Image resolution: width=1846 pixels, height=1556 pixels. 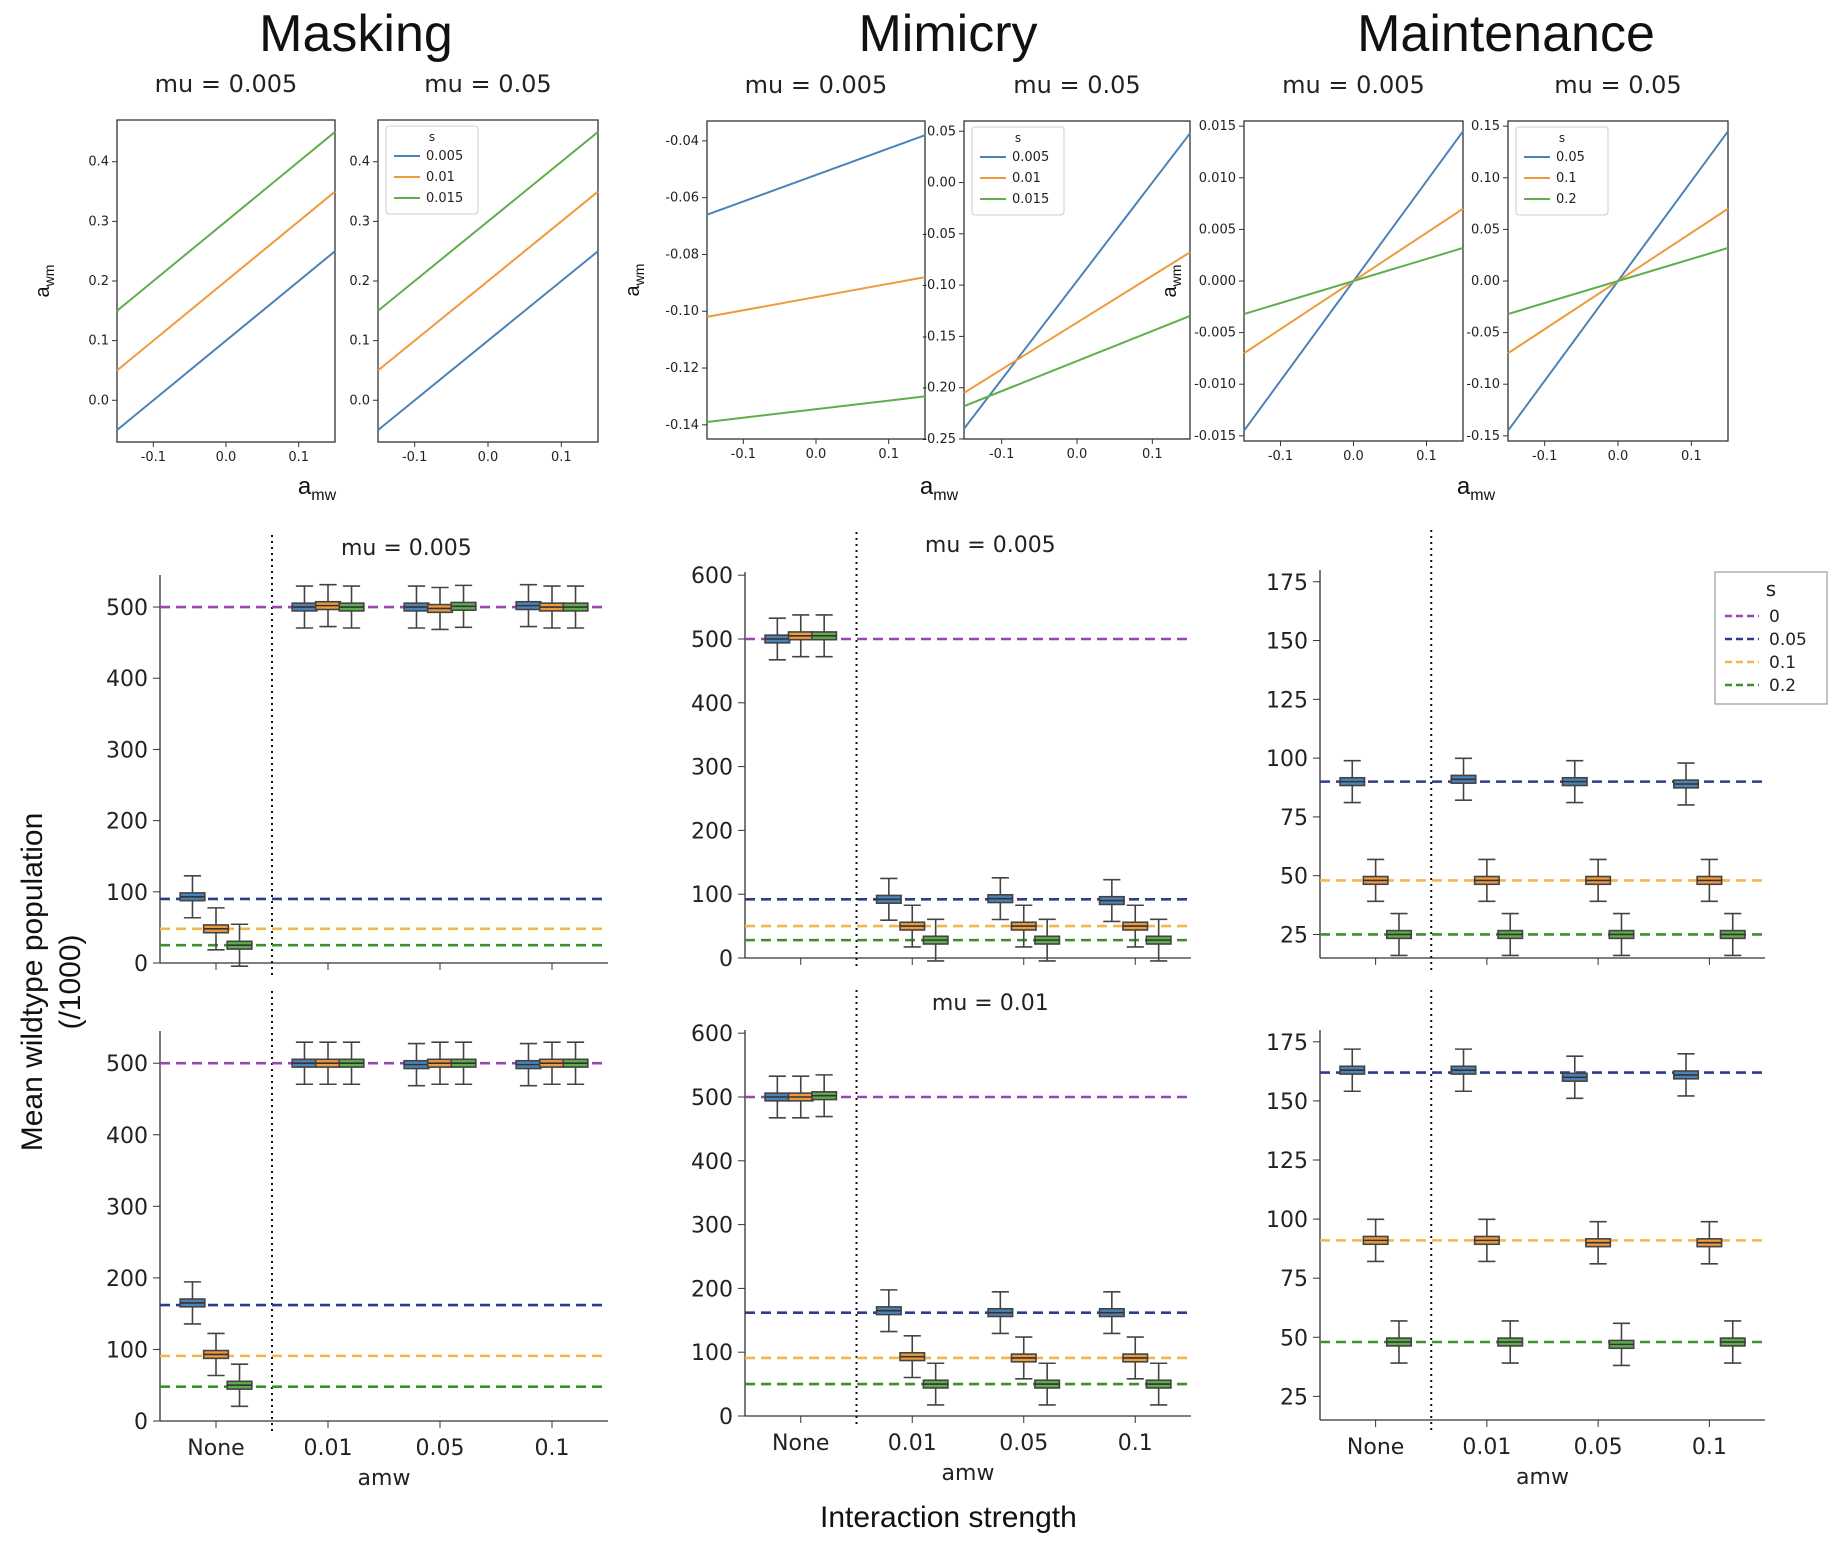 What do you see at coordinates (1215, 384) in the screenshot?
I see `y-tick-label: -0.010` at bounding box center [1215, 384].